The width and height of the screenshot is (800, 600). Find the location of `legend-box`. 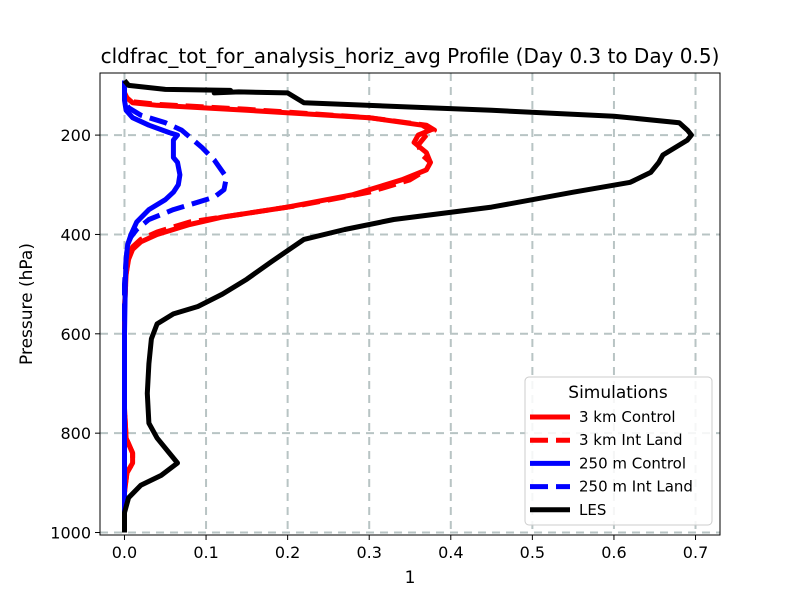

legend-box is located at coordinates (618, 451).